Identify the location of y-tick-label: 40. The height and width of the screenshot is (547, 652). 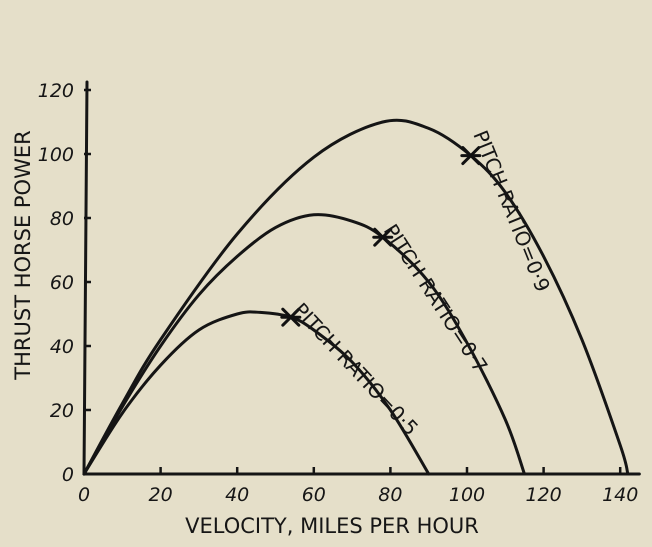
(62, 347).